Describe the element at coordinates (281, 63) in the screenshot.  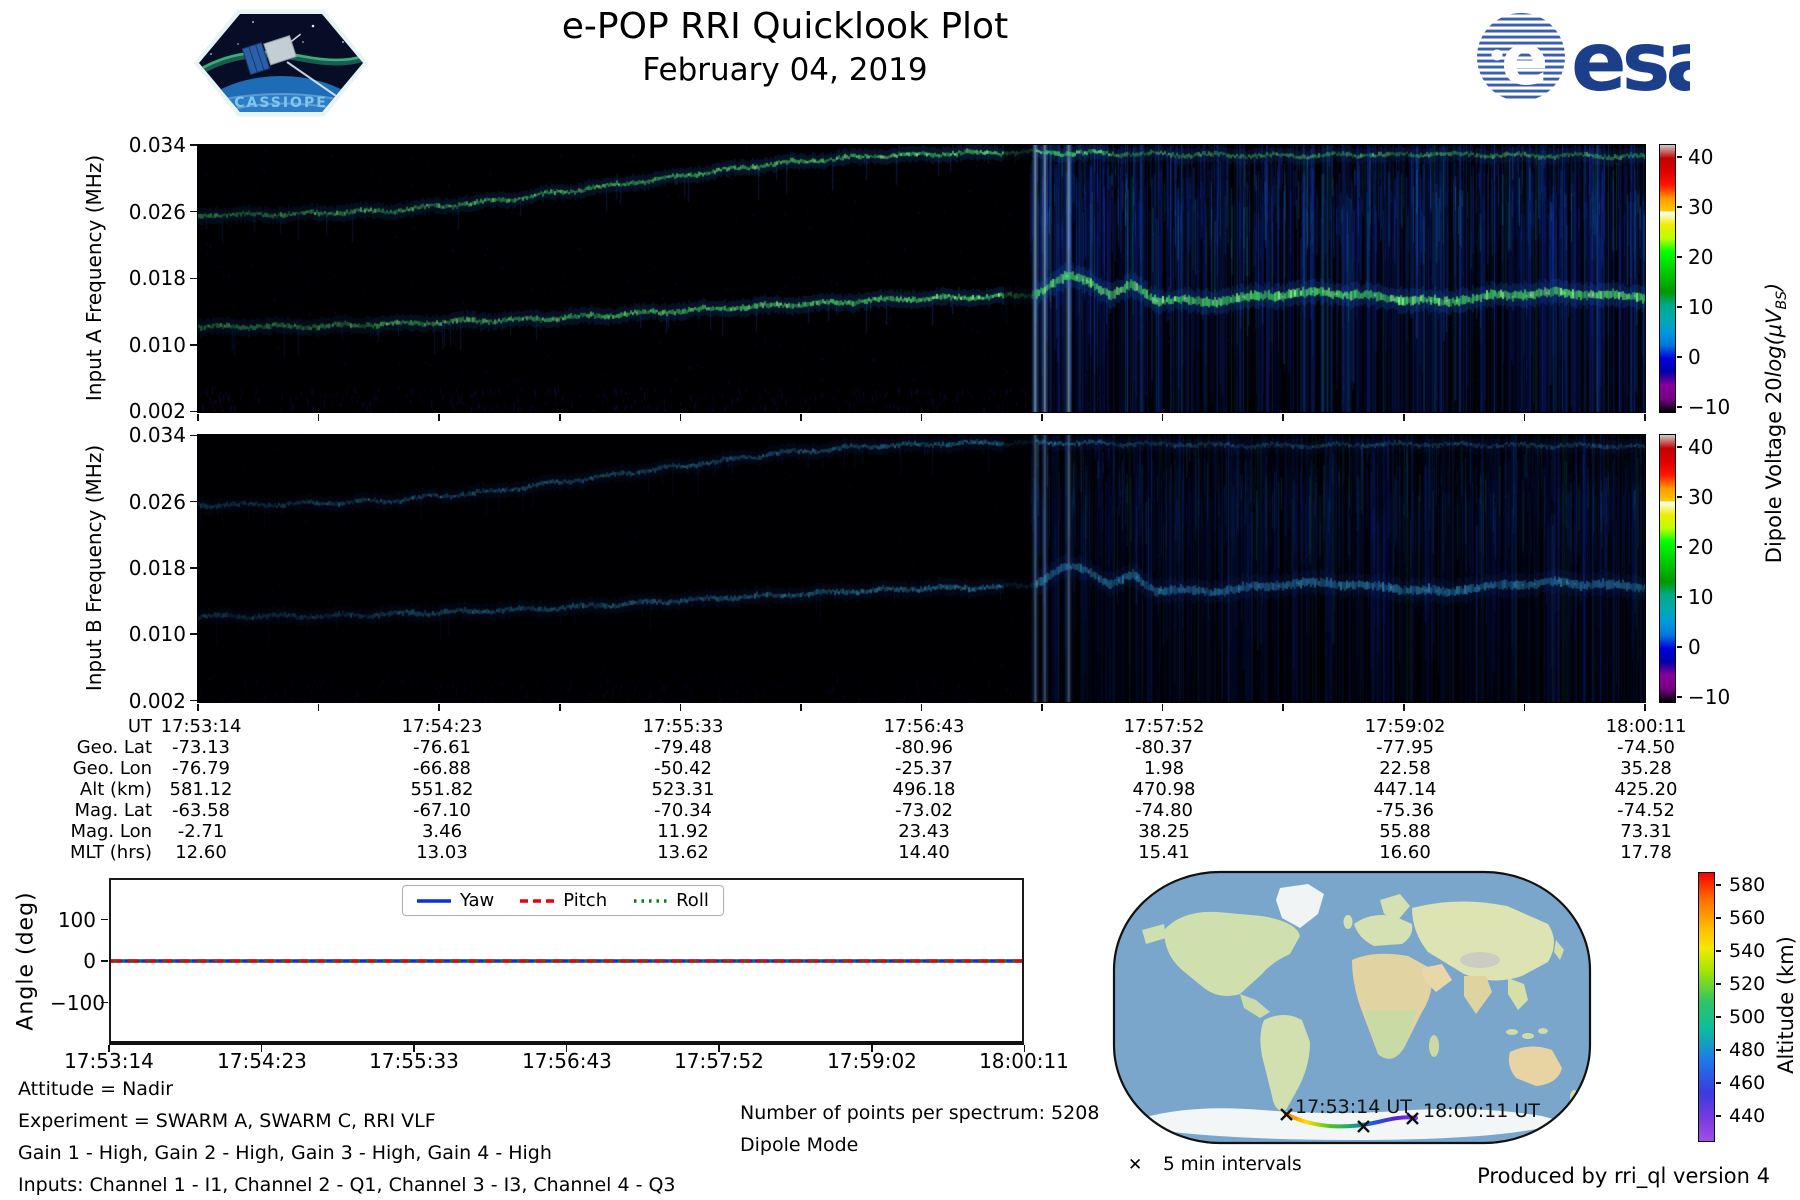
I see `cassiope-mission-patch: CASSIOPE` at that location.